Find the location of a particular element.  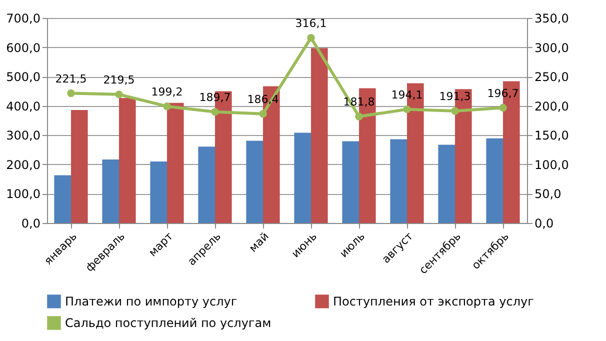

y-tick-label: 100,0 is located at coordinates (23, 194).